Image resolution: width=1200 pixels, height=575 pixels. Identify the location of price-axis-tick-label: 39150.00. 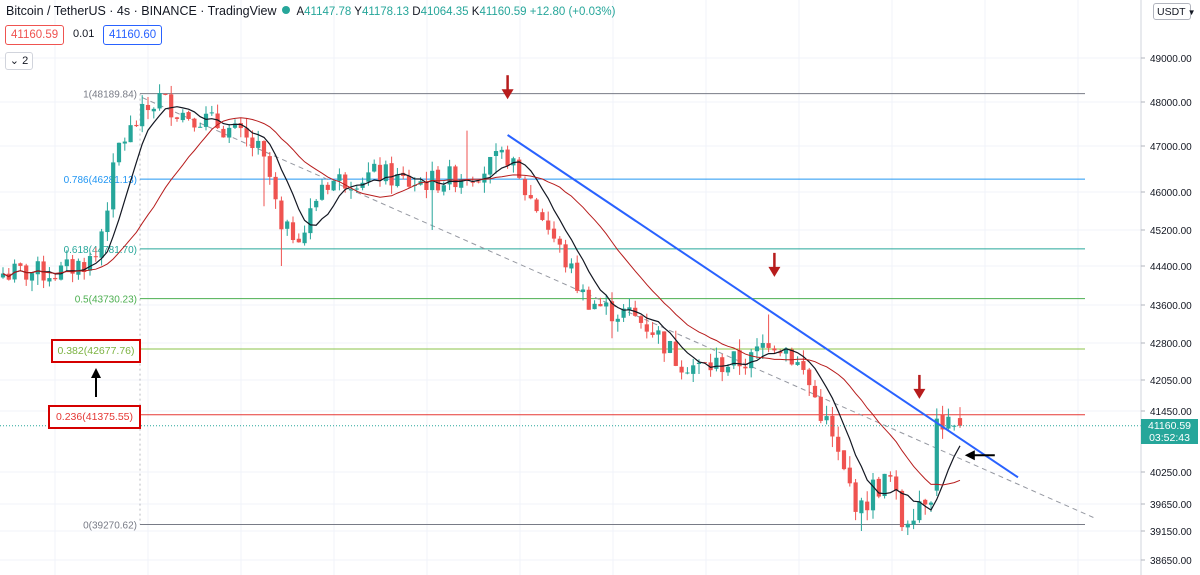
(1171, 532).